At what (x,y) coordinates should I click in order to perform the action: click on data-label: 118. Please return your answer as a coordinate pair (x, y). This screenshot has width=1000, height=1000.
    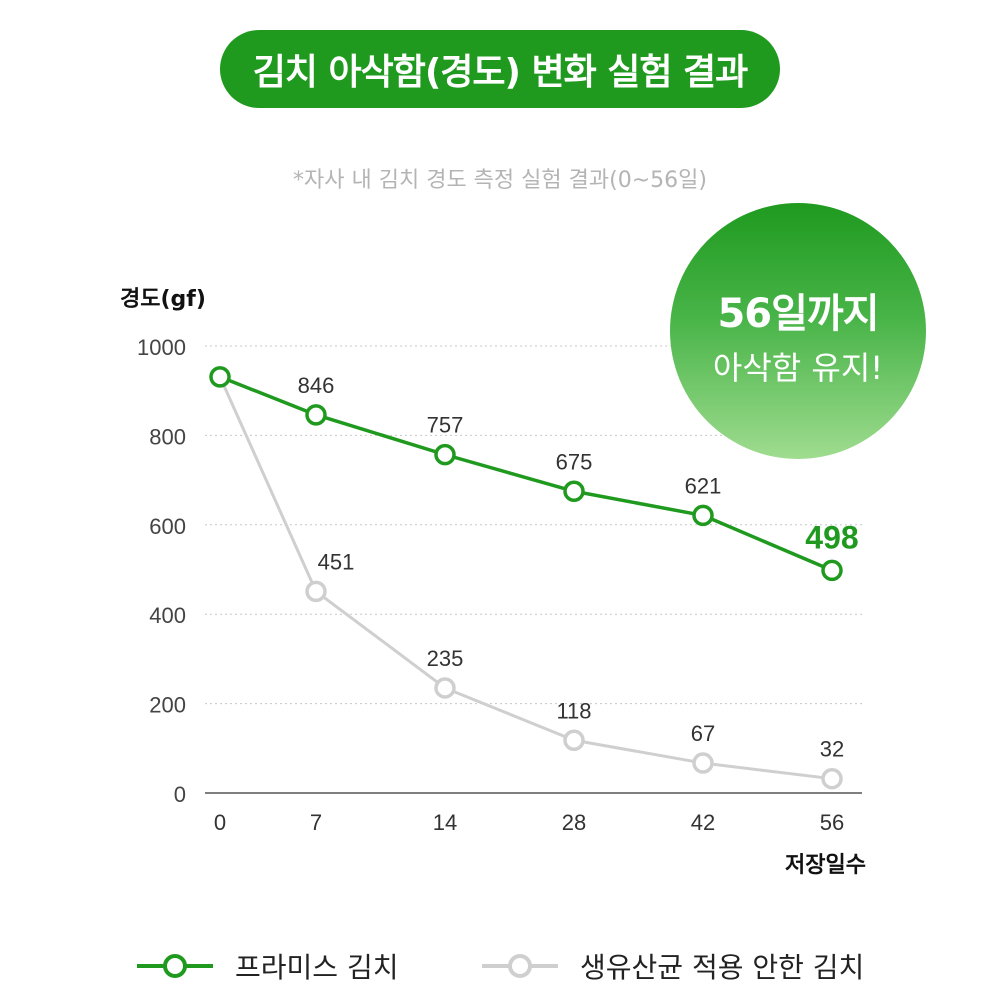
    Looking at the image, I should click on (573, 710).